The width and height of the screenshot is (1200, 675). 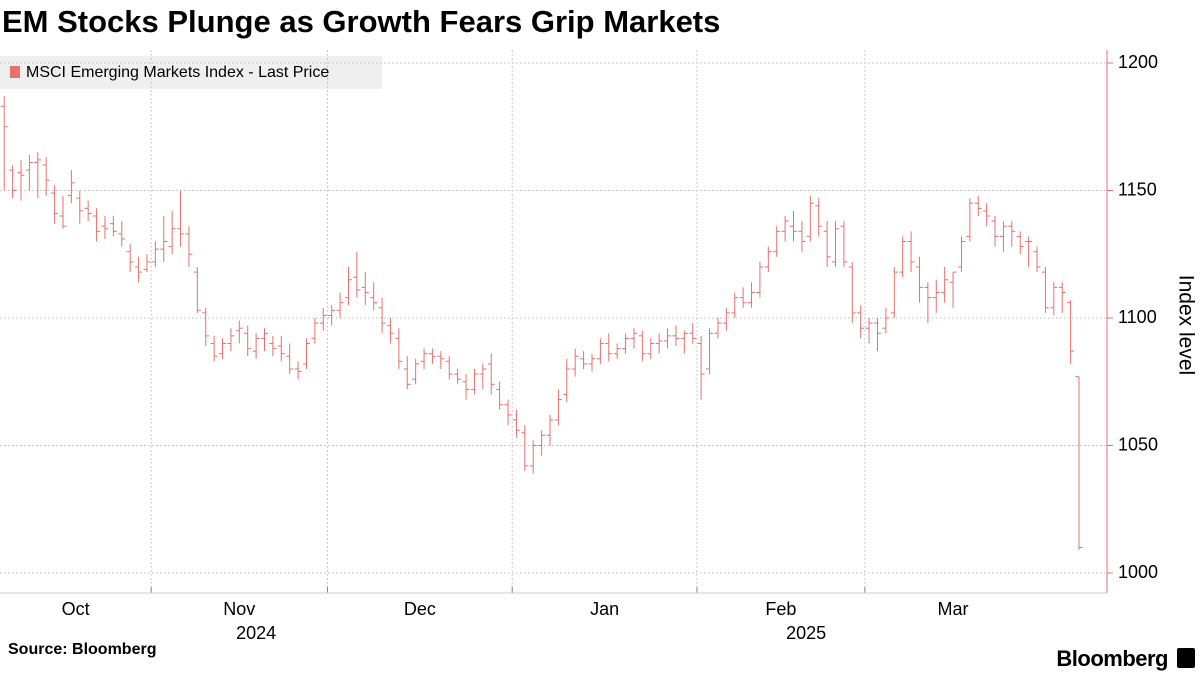 What do you see at coordinates (806, 633) in the screenshot?
I see `x-year-label: 2025` at bounding box center [806, 633].